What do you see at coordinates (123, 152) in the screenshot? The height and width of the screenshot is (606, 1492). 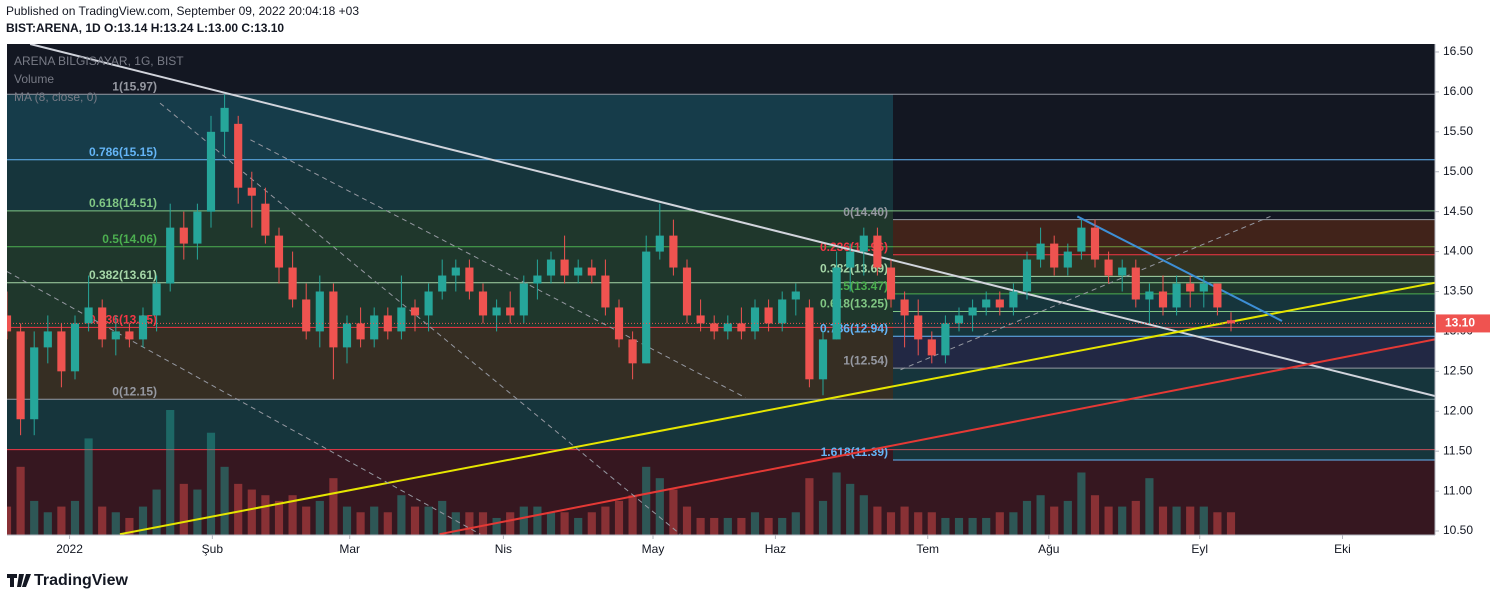 I see `fib-label: 0.786(15.15)` at bounding box center [123, 152].